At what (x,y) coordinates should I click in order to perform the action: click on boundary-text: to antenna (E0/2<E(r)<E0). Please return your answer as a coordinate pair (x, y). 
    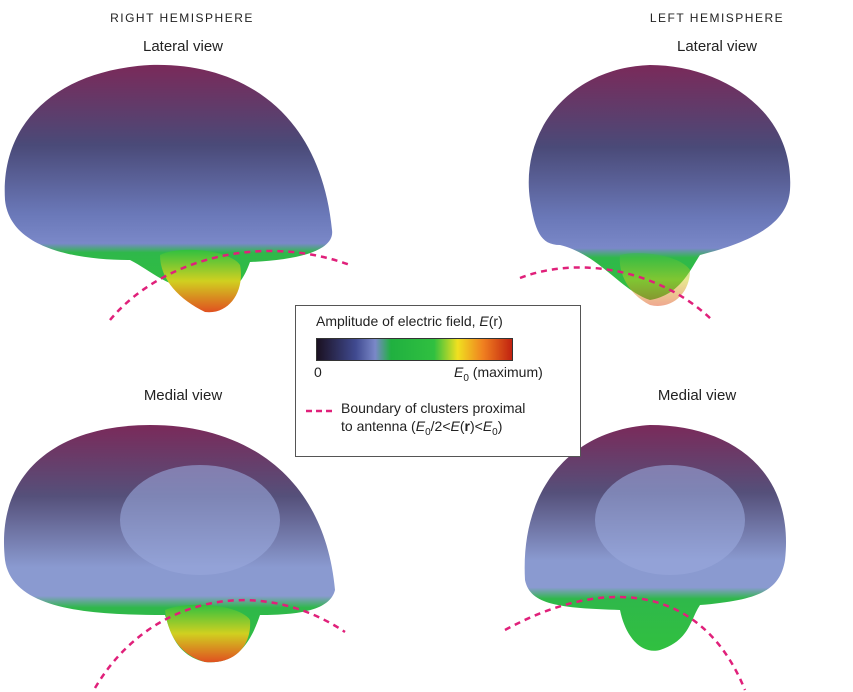
    Looking at the image, I should click on (422, 428).